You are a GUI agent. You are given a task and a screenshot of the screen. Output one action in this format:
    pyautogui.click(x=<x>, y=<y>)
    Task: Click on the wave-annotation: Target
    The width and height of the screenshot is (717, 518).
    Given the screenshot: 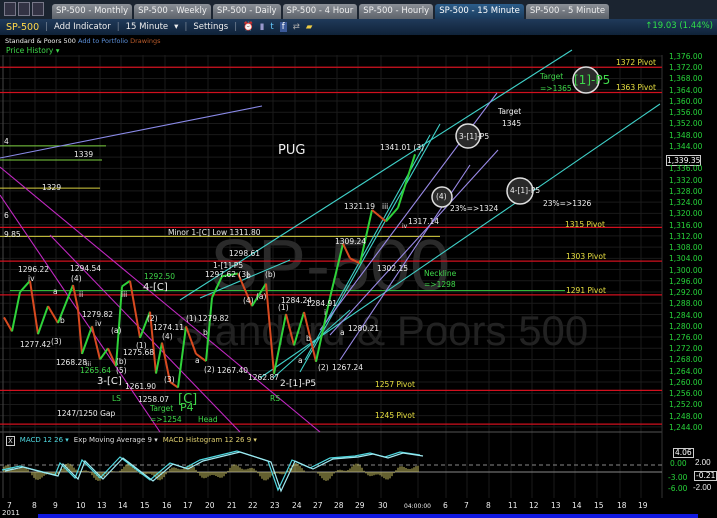 What is the action you would take?
    pyautogui.click(x=552, y=76)
    